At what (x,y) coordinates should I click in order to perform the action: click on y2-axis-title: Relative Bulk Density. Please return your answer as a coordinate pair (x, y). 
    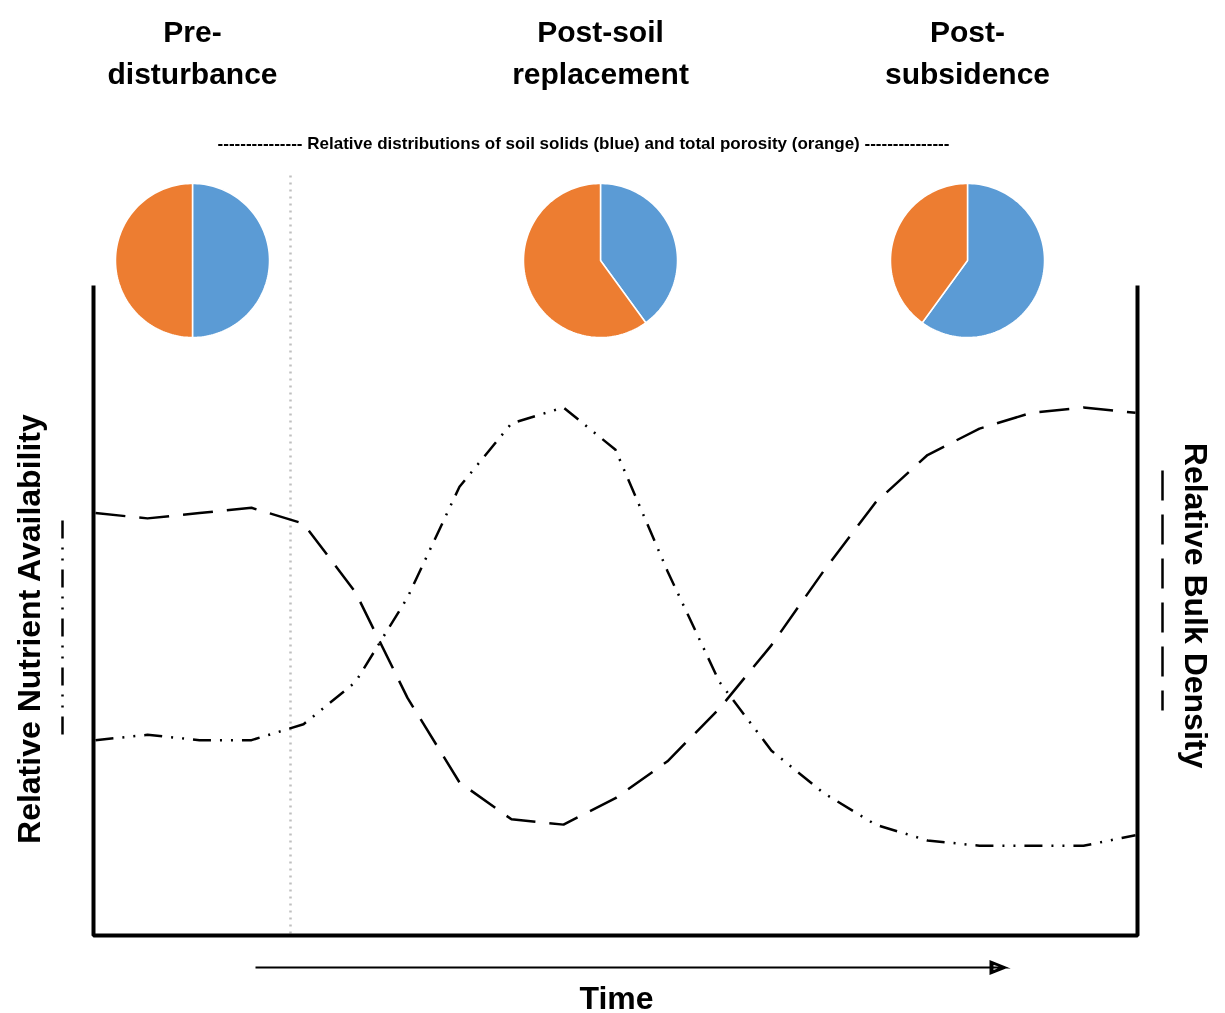
    Looking at the image, I should click on (1195, 605).